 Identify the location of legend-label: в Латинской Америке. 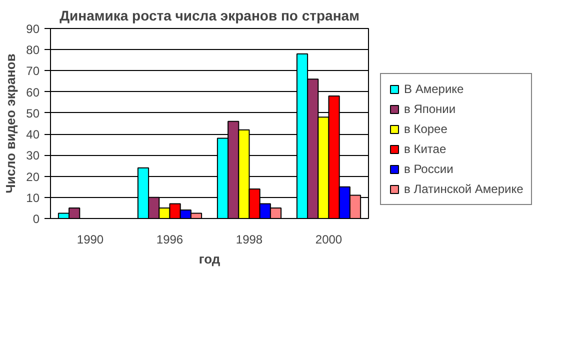
(464, 189).